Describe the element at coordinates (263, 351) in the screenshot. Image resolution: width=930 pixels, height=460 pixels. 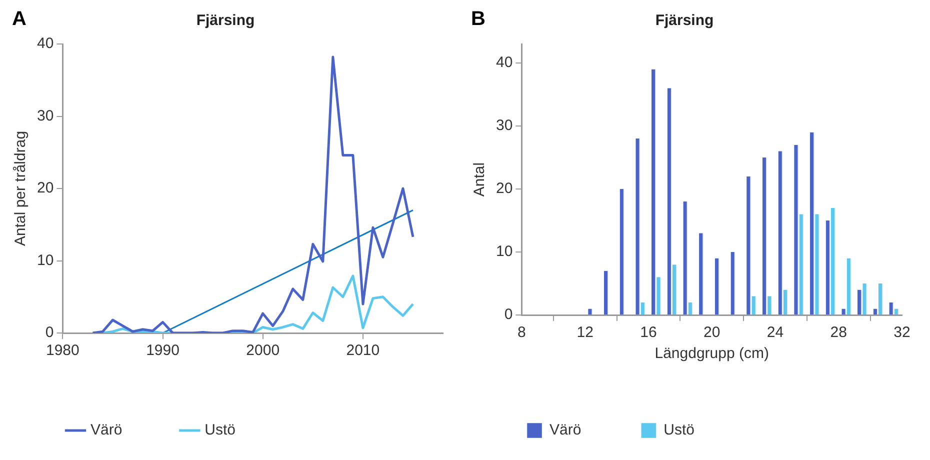
I see `x-tick-label: 2000` at that location.